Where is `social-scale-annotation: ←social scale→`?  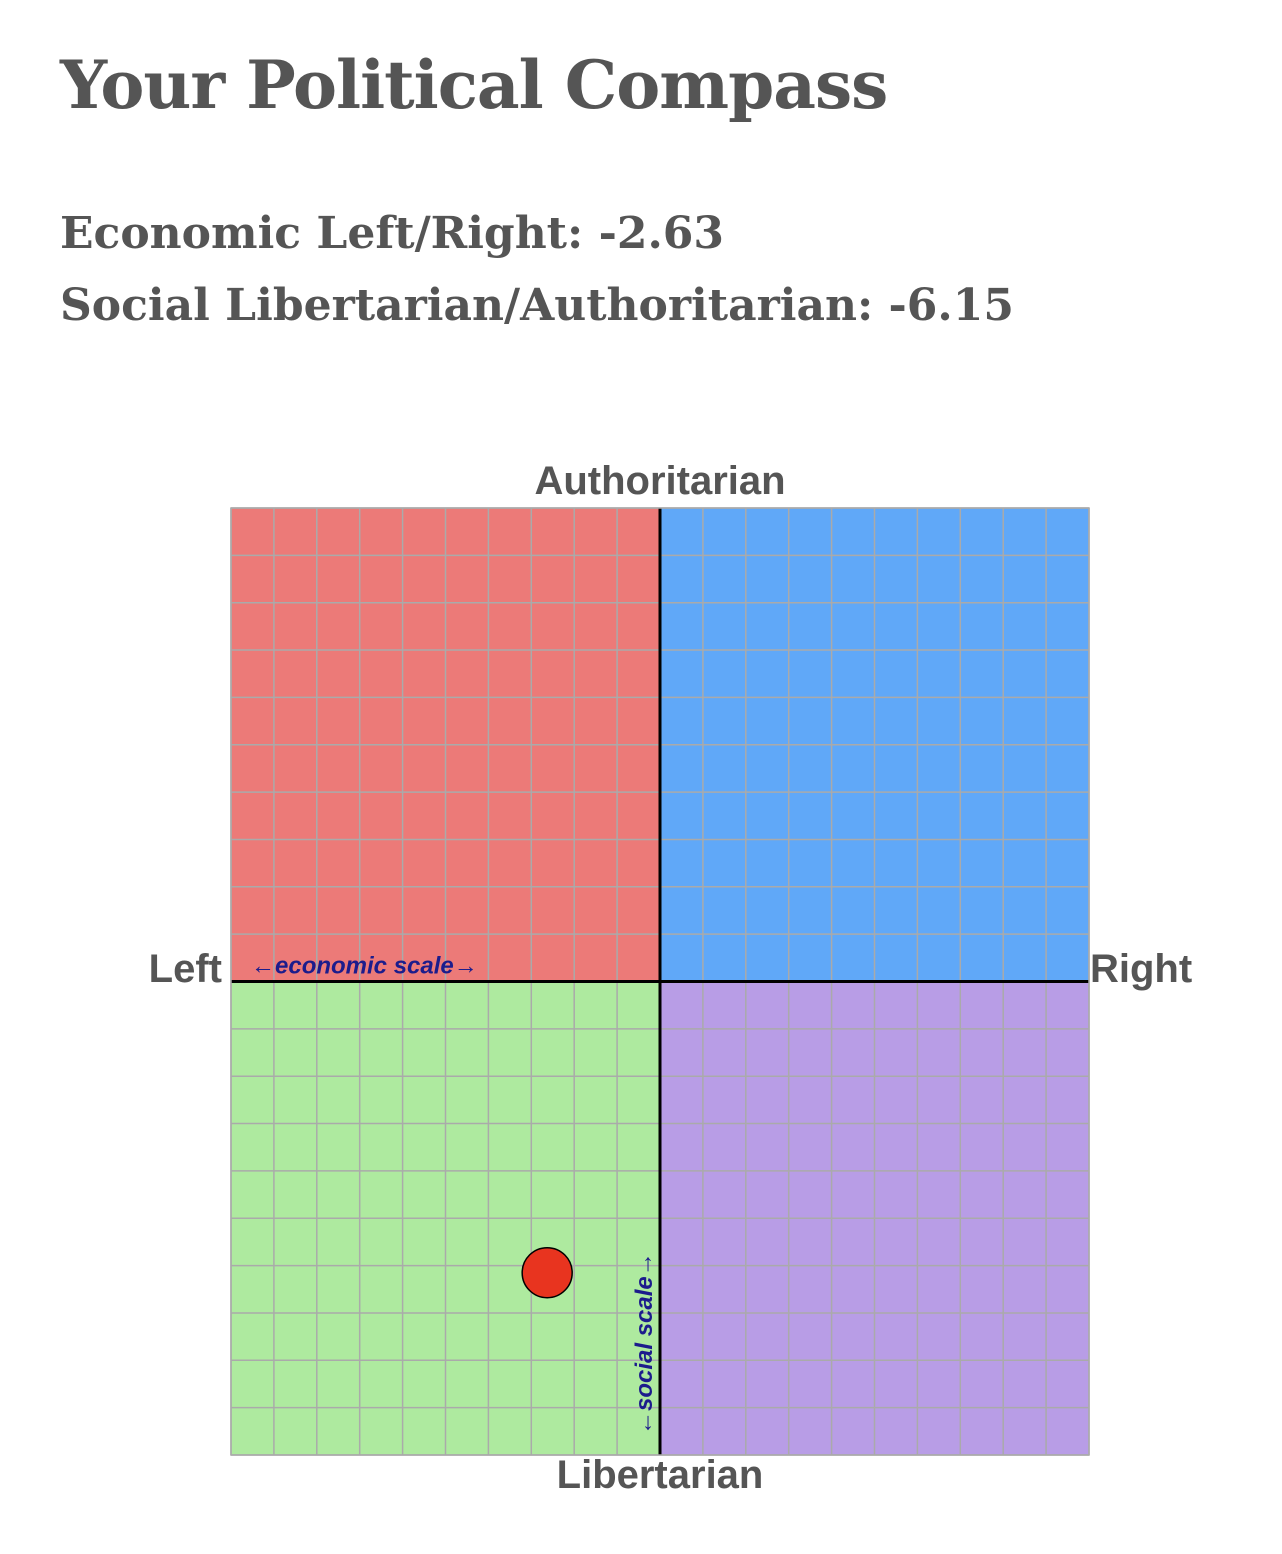 social-scale-annotation: ←social scale→ is located at coordinates (644, 1343).